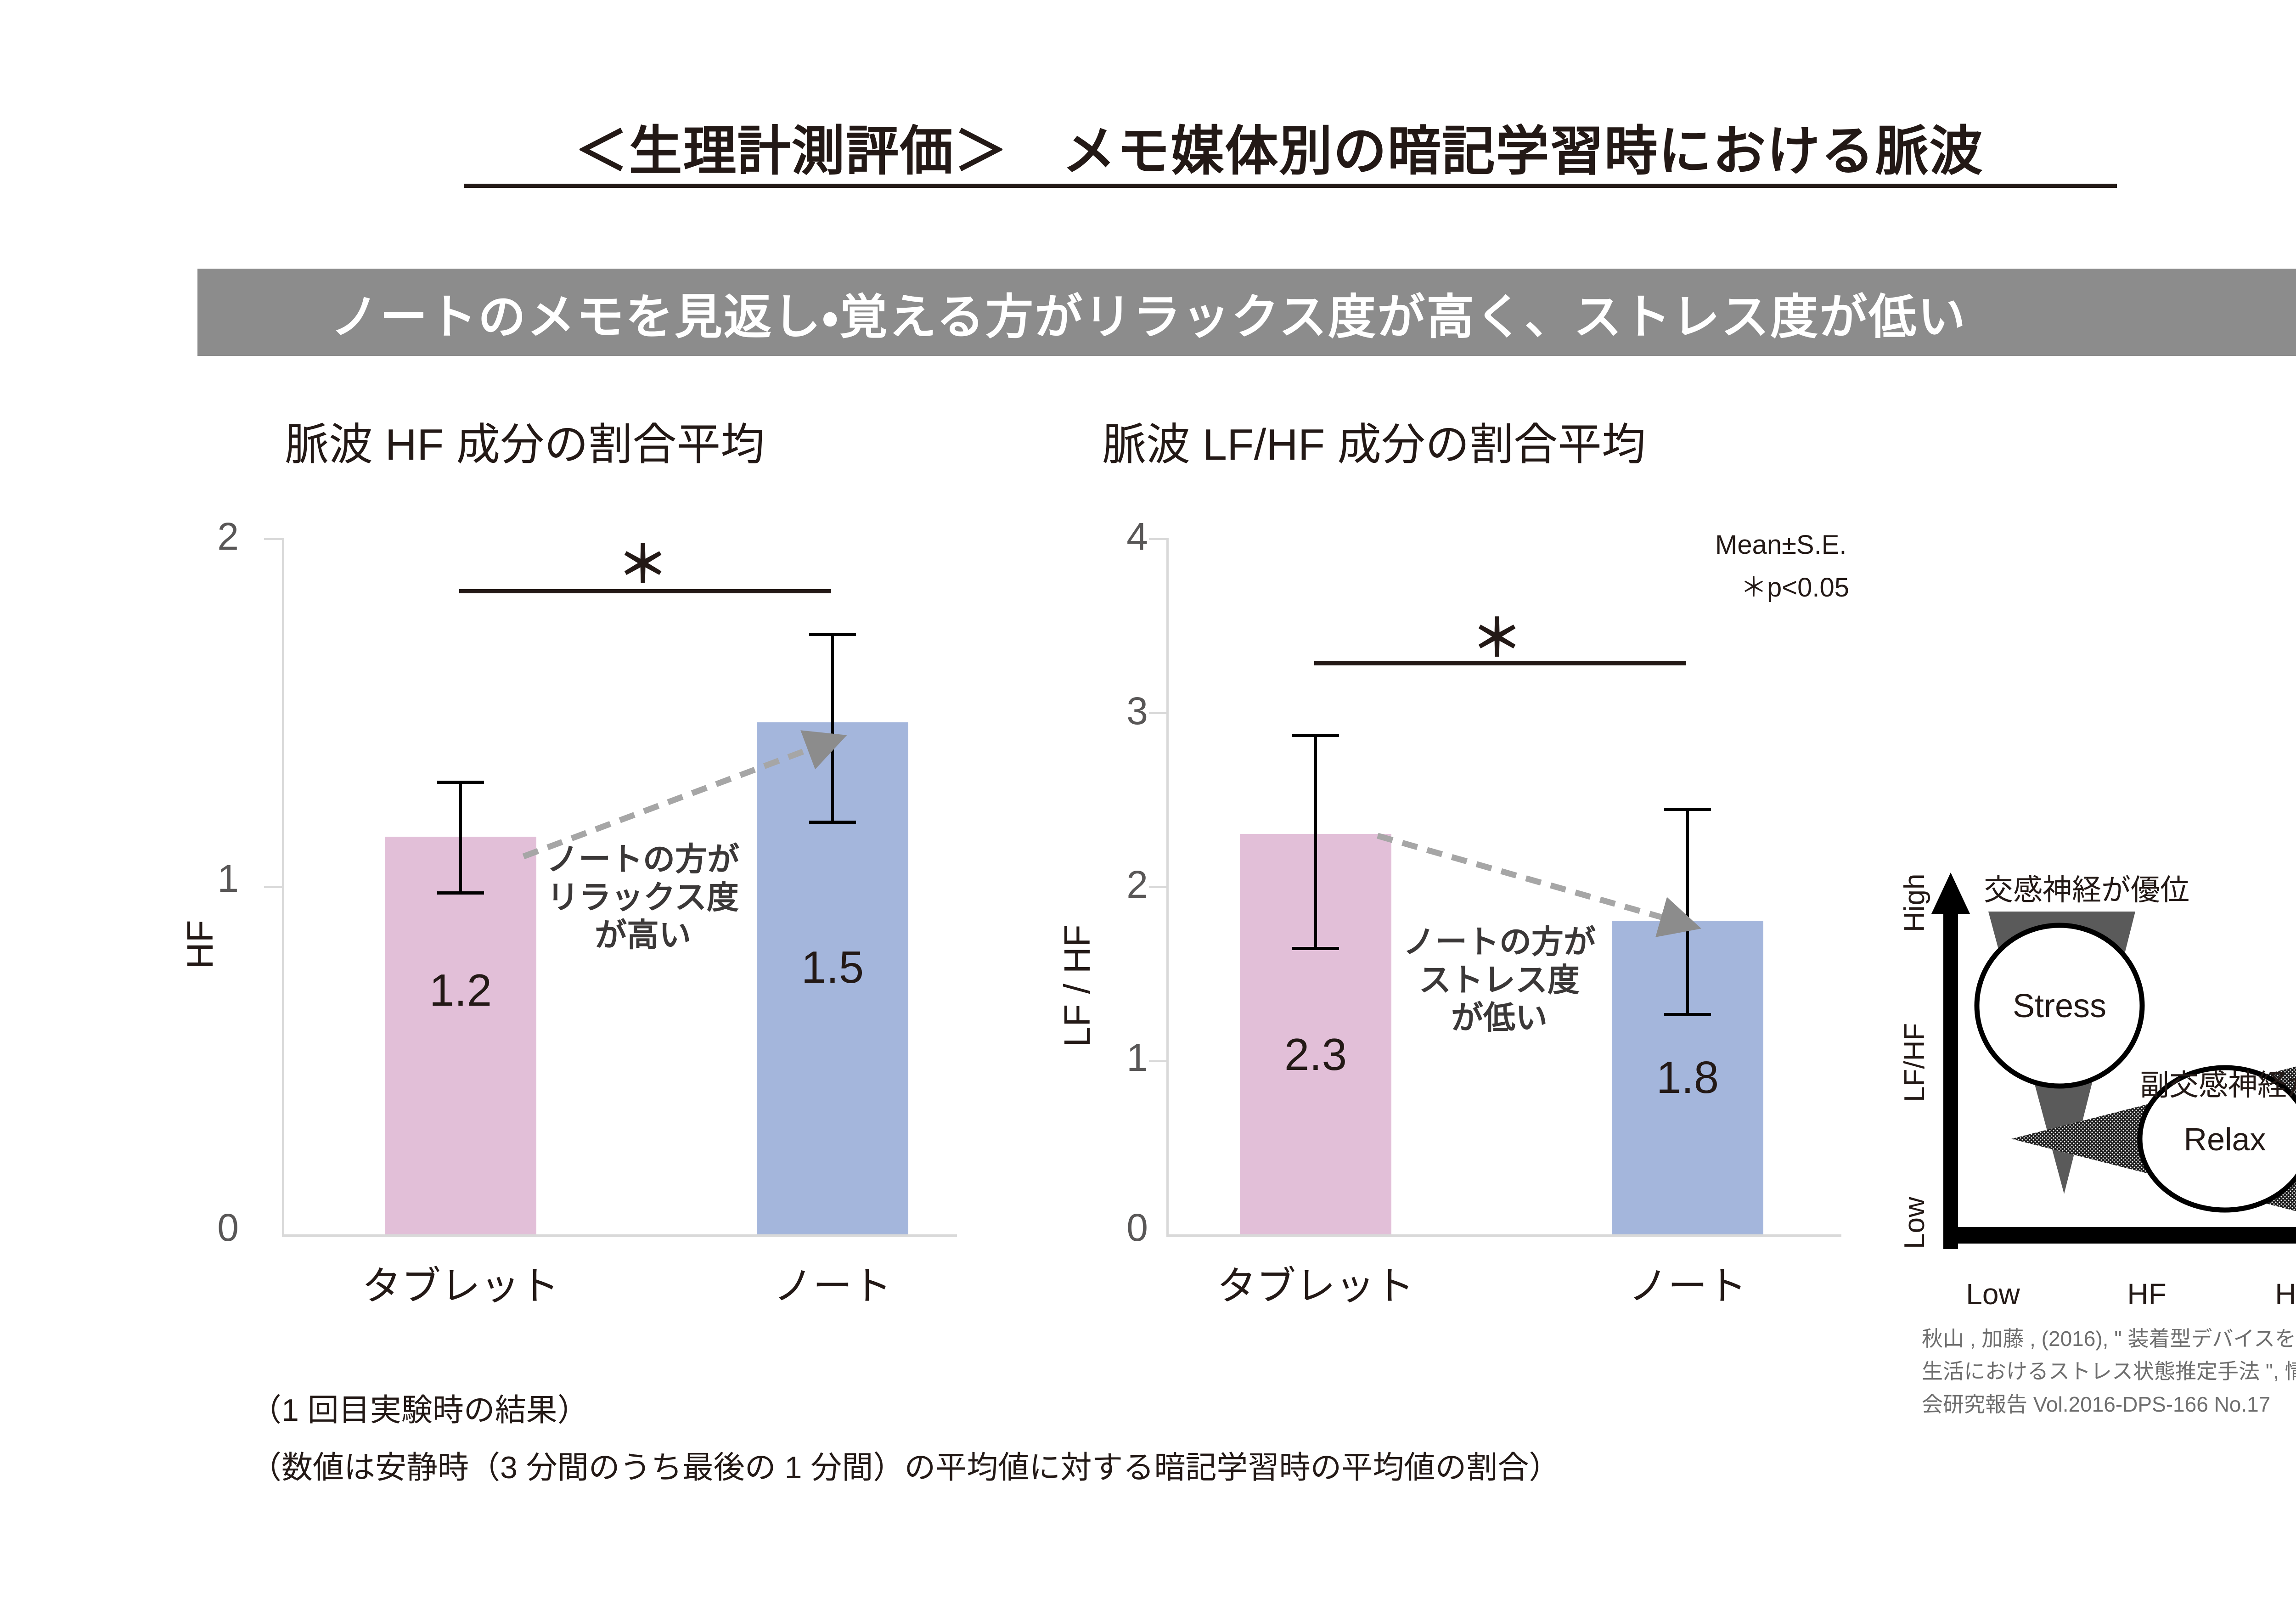 Image resolution: width=2296 pixels, height=1610 pixels. What do you see at coordinates (460, 1035) in the screenshot?
I see `chart1-bar-tablet` at bounding box center [460, 1035].